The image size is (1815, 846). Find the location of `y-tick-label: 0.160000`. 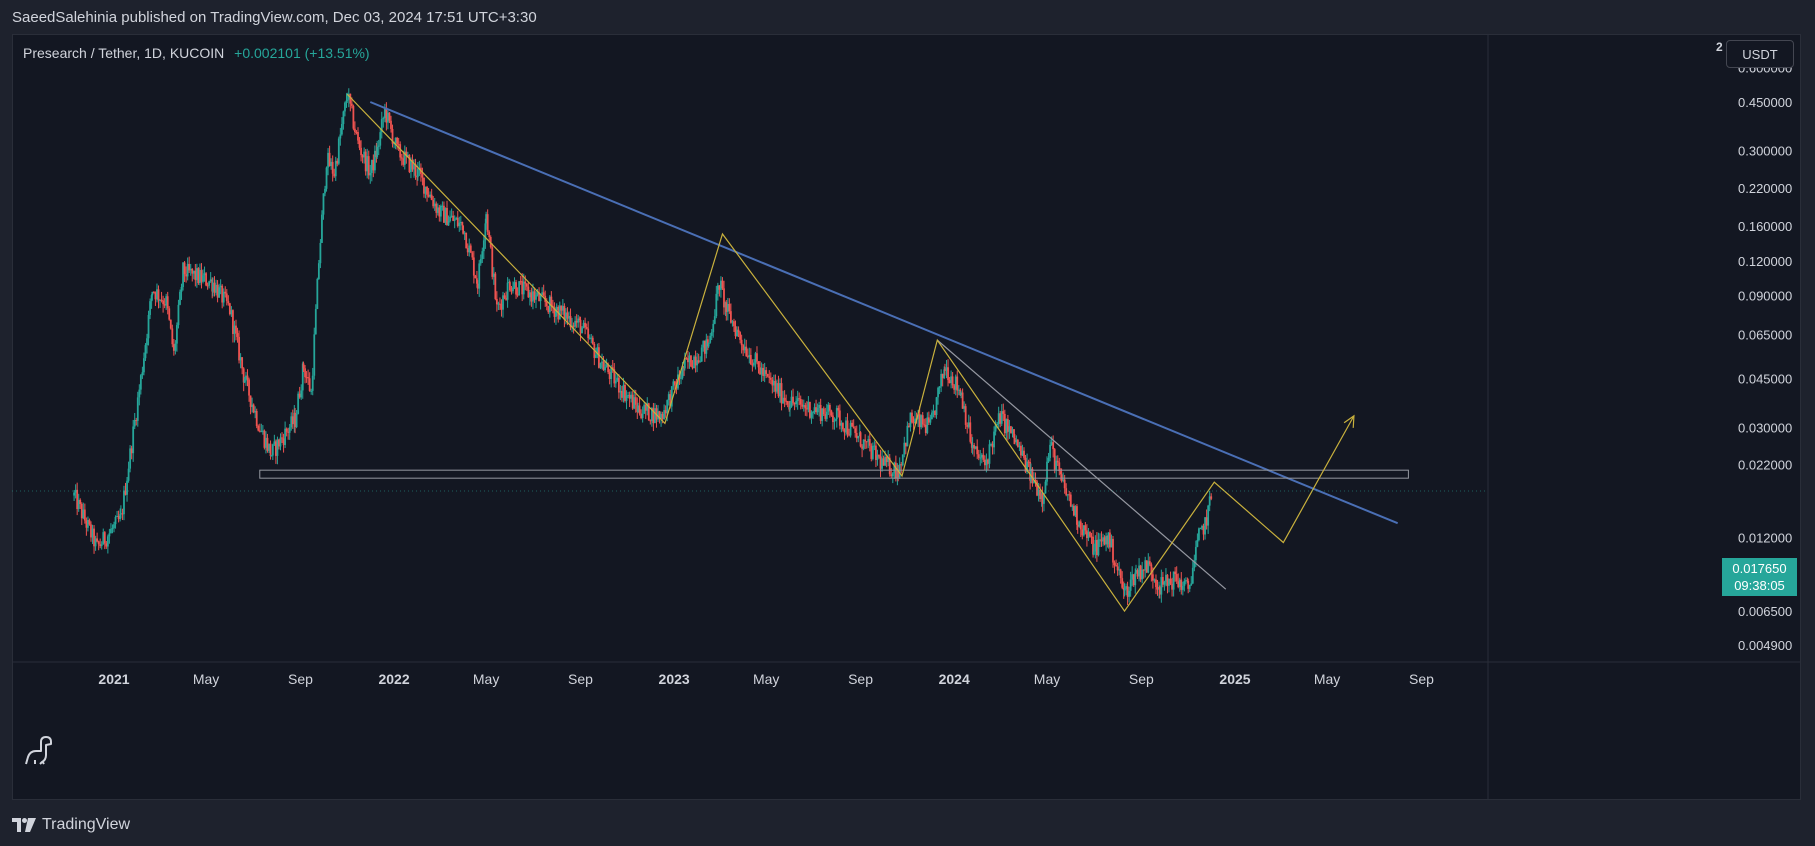

y-tick-label: 0.160000 is located at coordinates (1765, 226).